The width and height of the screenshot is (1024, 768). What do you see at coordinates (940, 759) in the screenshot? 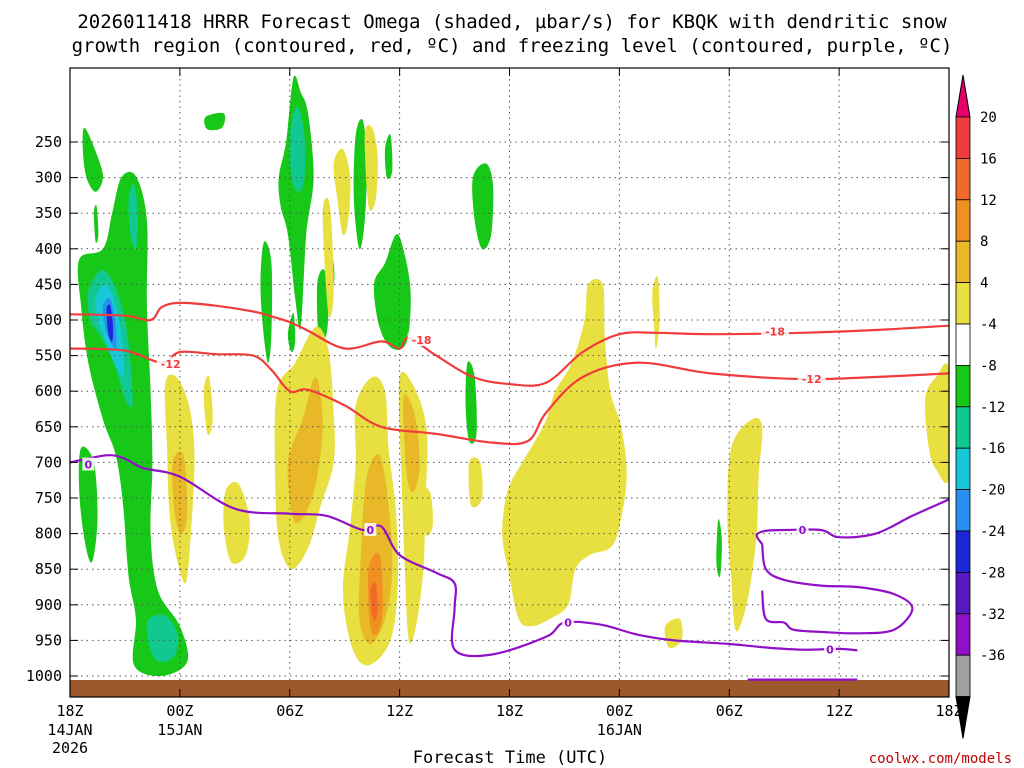
I see `credit-link: coolwx.com/models` at bounding box center [940, 759].